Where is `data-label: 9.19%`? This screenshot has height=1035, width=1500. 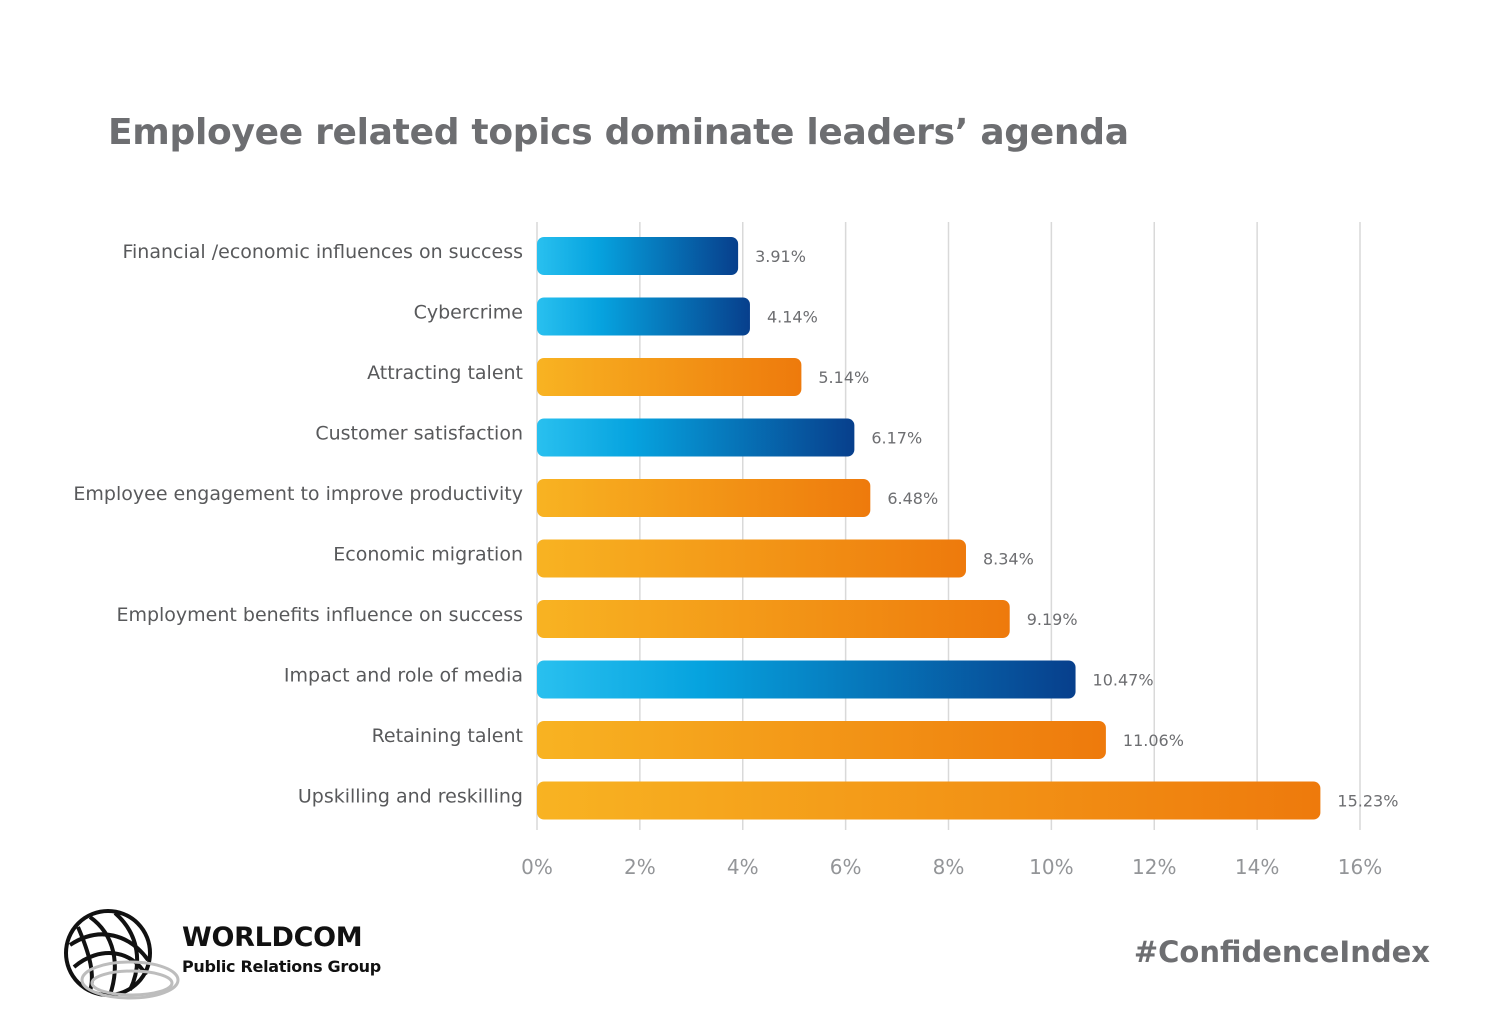 data-label: 9.19% is located at coordinates (1052, 619).